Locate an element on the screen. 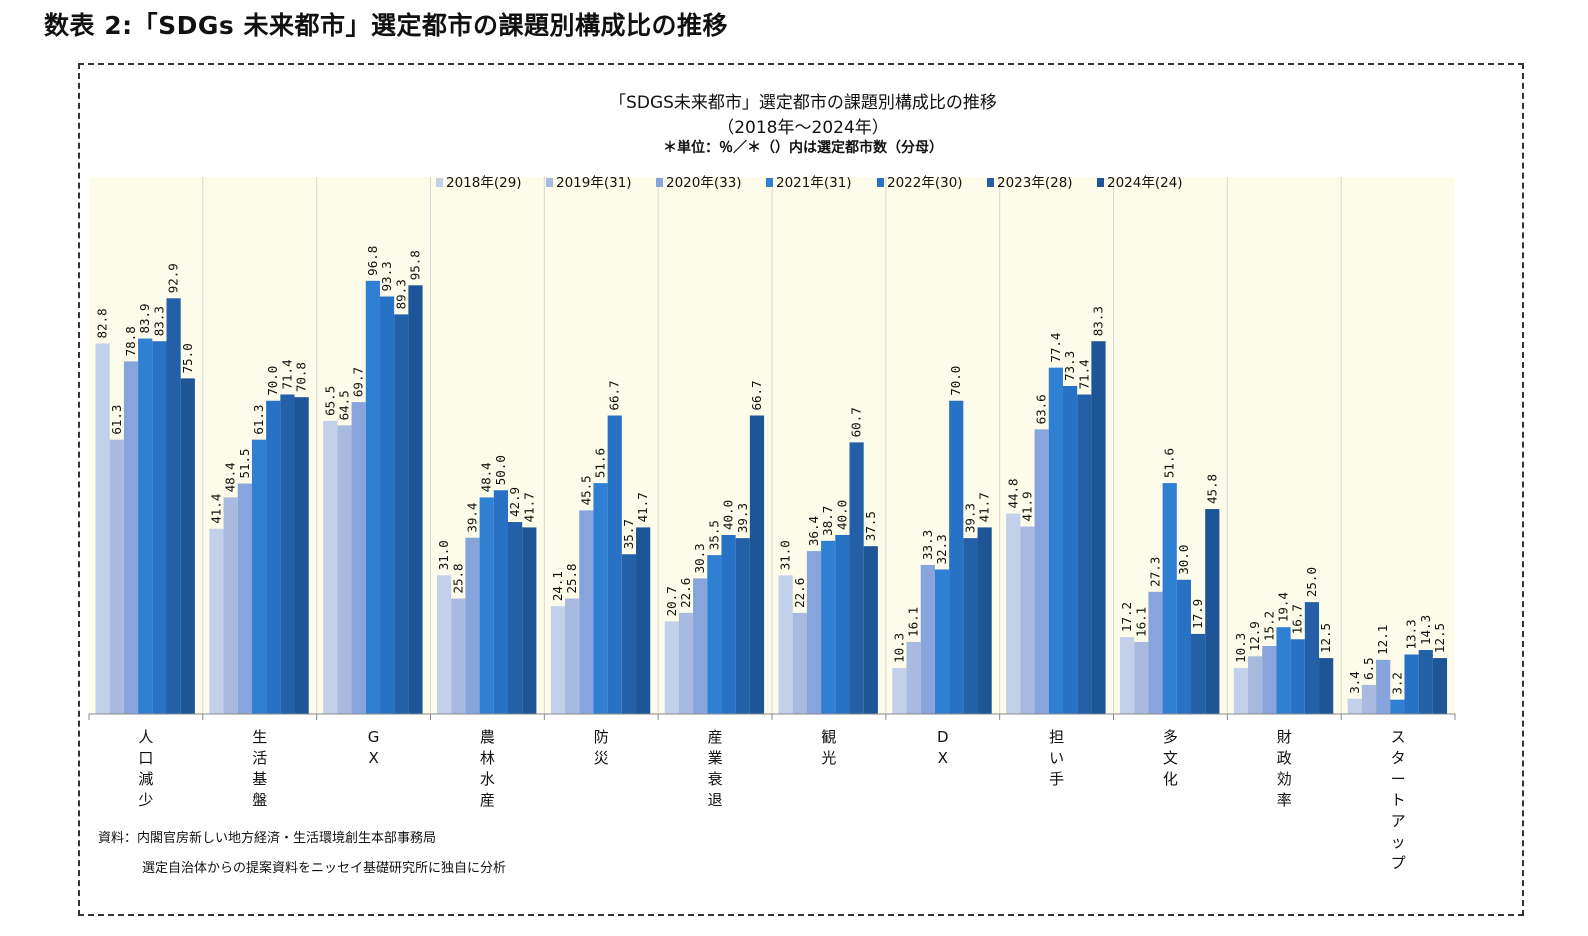 The image size is (1588, 936). bar-2023年28-生活基盤 is located at coordinates (287, 554).